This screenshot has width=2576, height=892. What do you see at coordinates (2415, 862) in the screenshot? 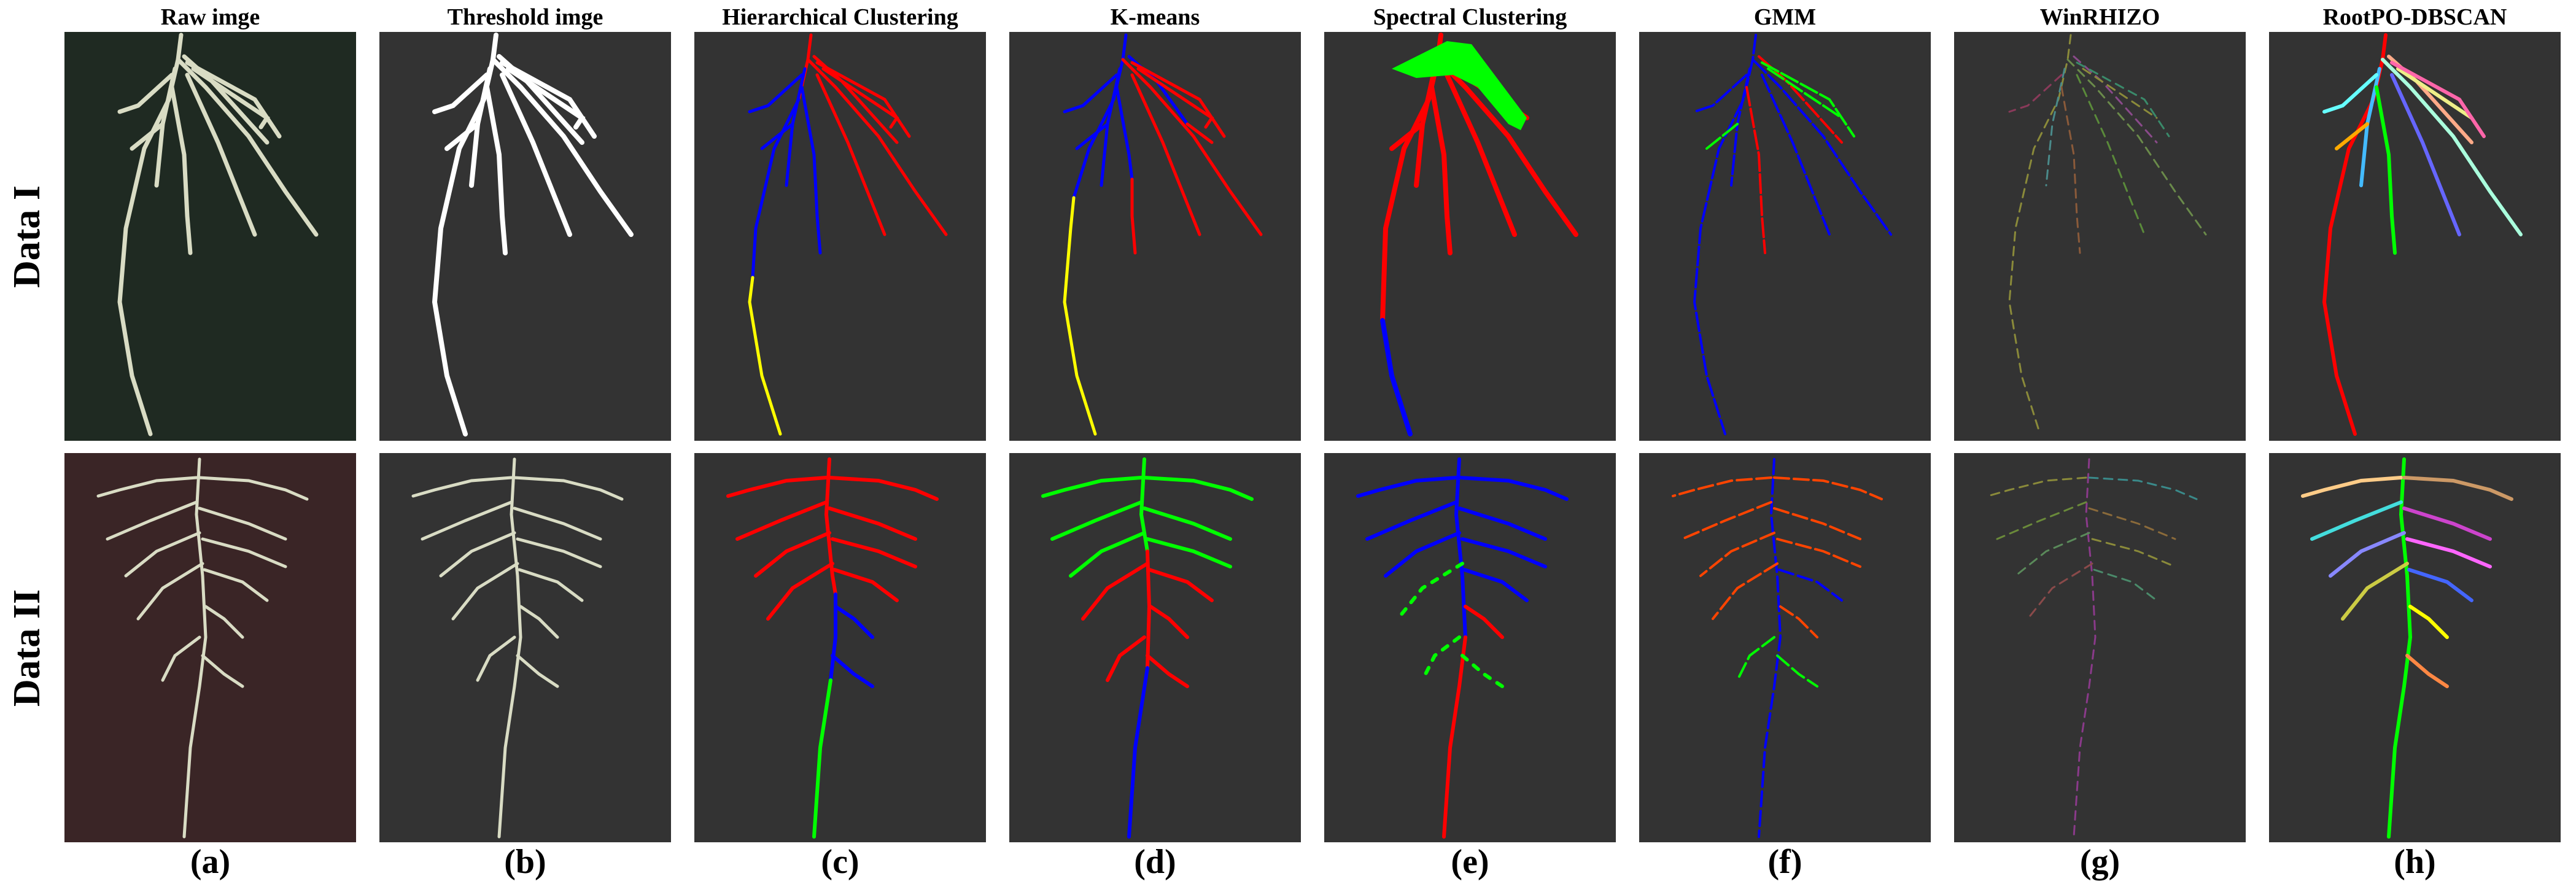
I see `sub-label-h: (h)` at bounding box center [2415, 862].